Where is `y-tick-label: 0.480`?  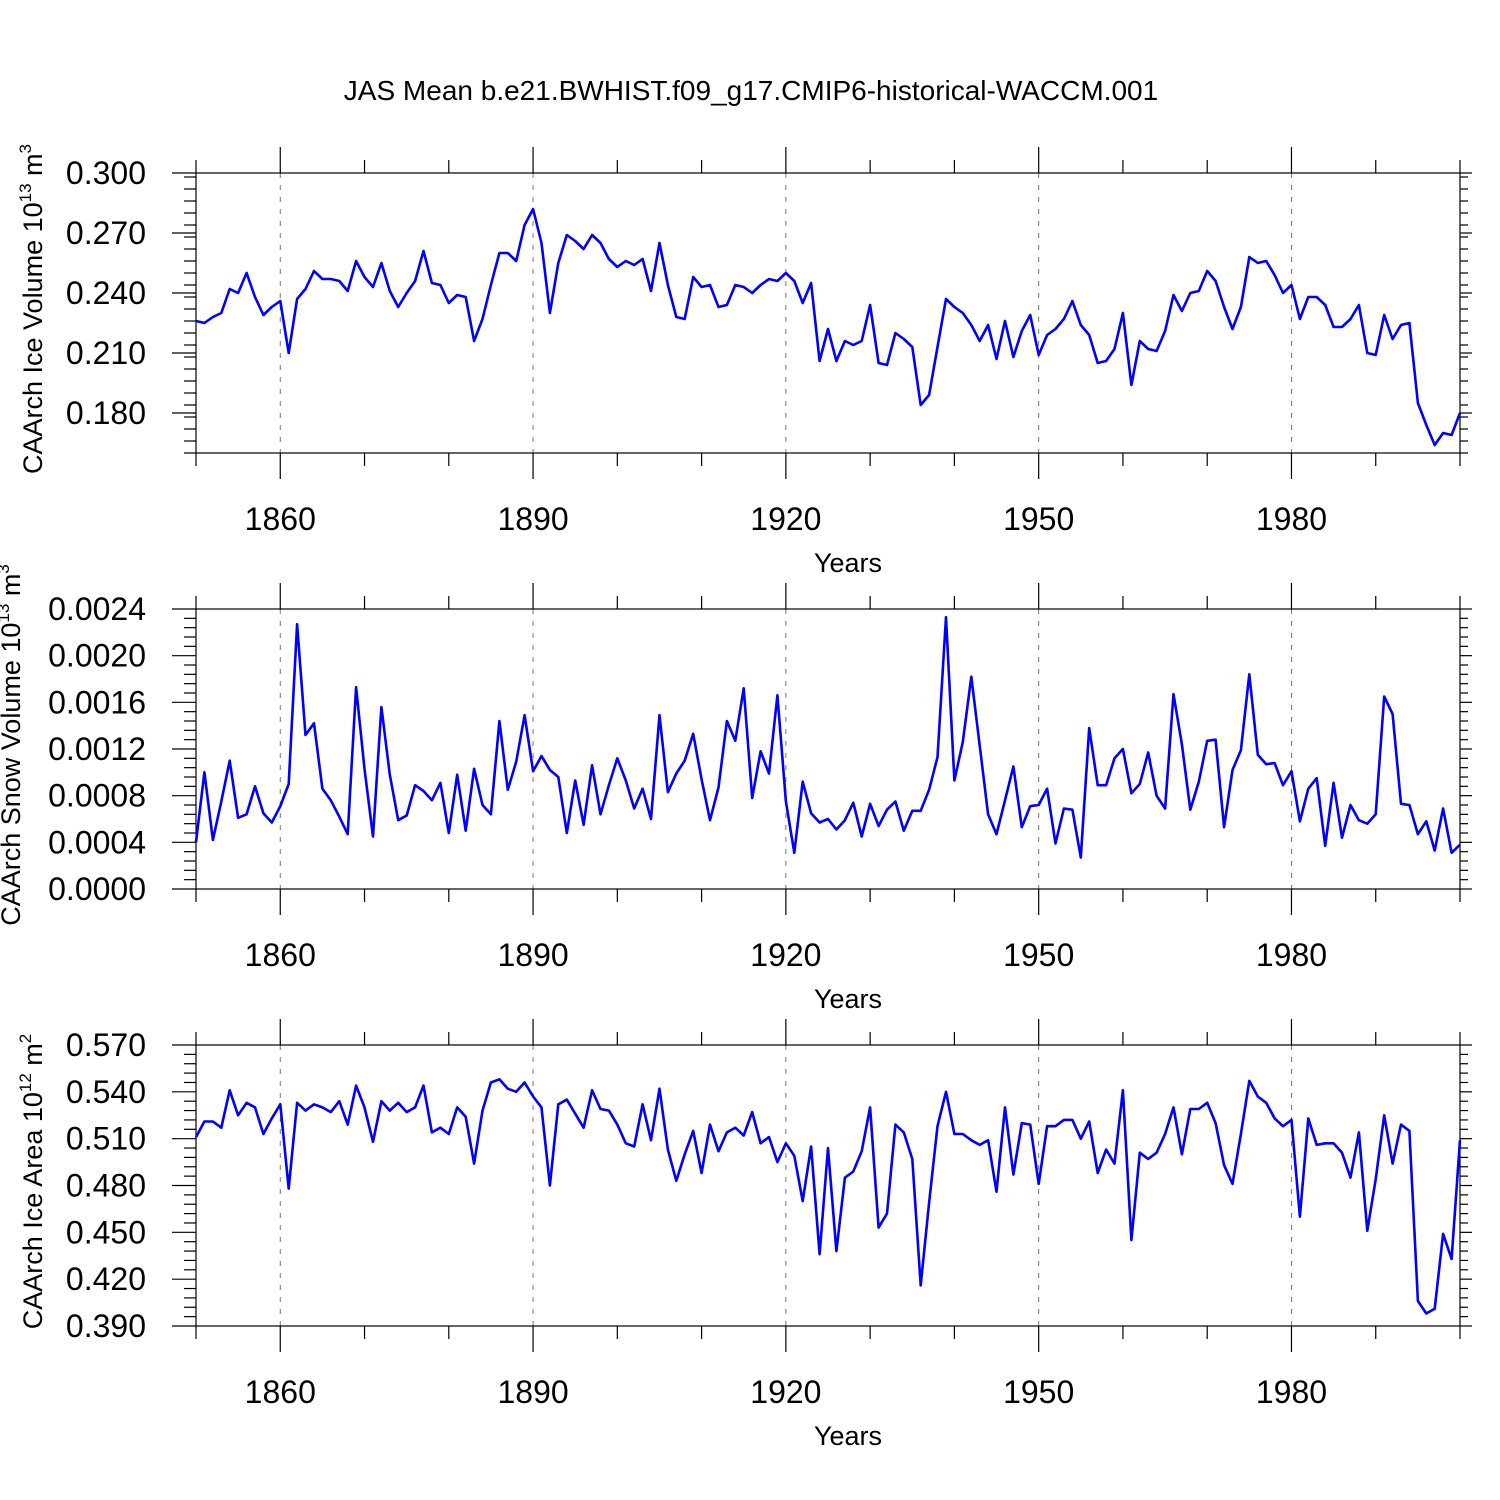
y-tick-label: 0.480 is located at coordinates (106, 1186).